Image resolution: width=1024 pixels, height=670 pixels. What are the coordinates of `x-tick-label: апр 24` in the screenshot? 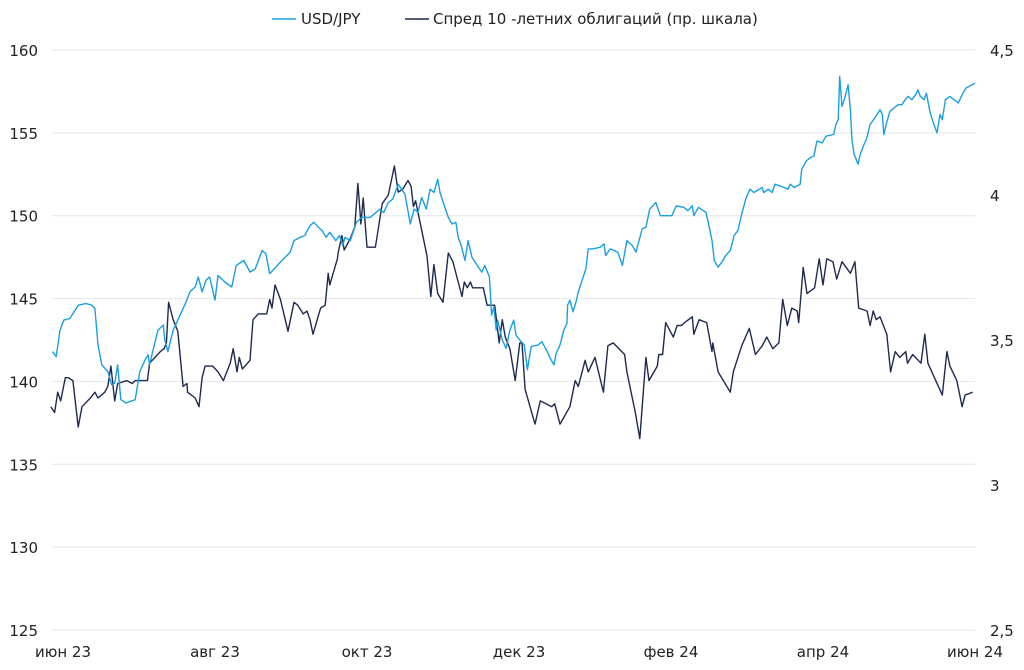 It's located at (823, 652).